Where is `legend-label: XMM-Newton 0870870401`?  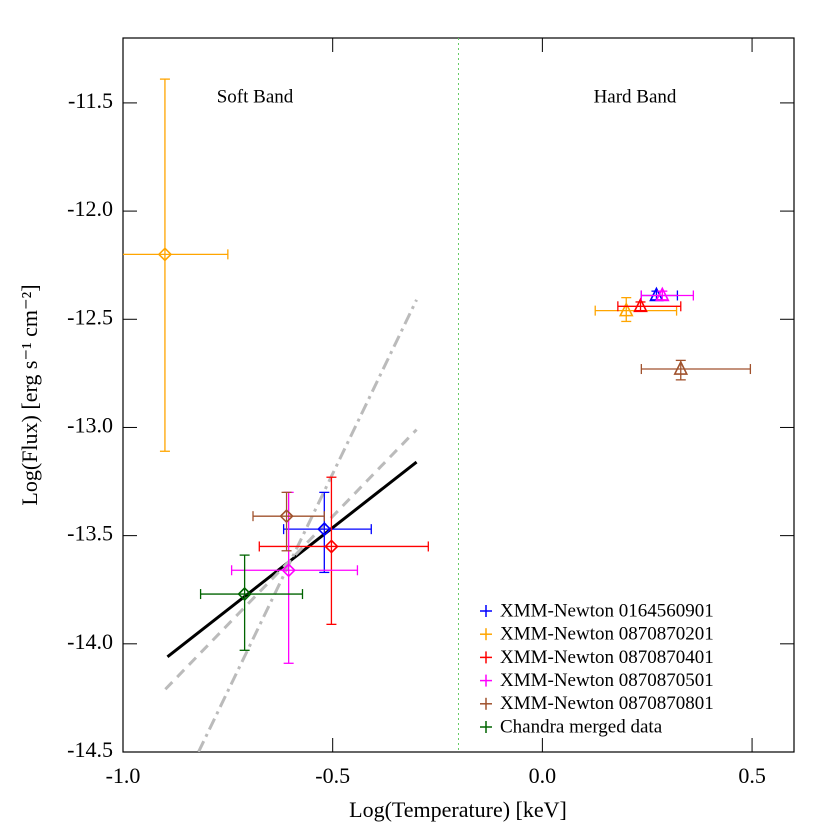 legend-label: XMM-Newton 0870870401 is located at coordinates (607, 657).